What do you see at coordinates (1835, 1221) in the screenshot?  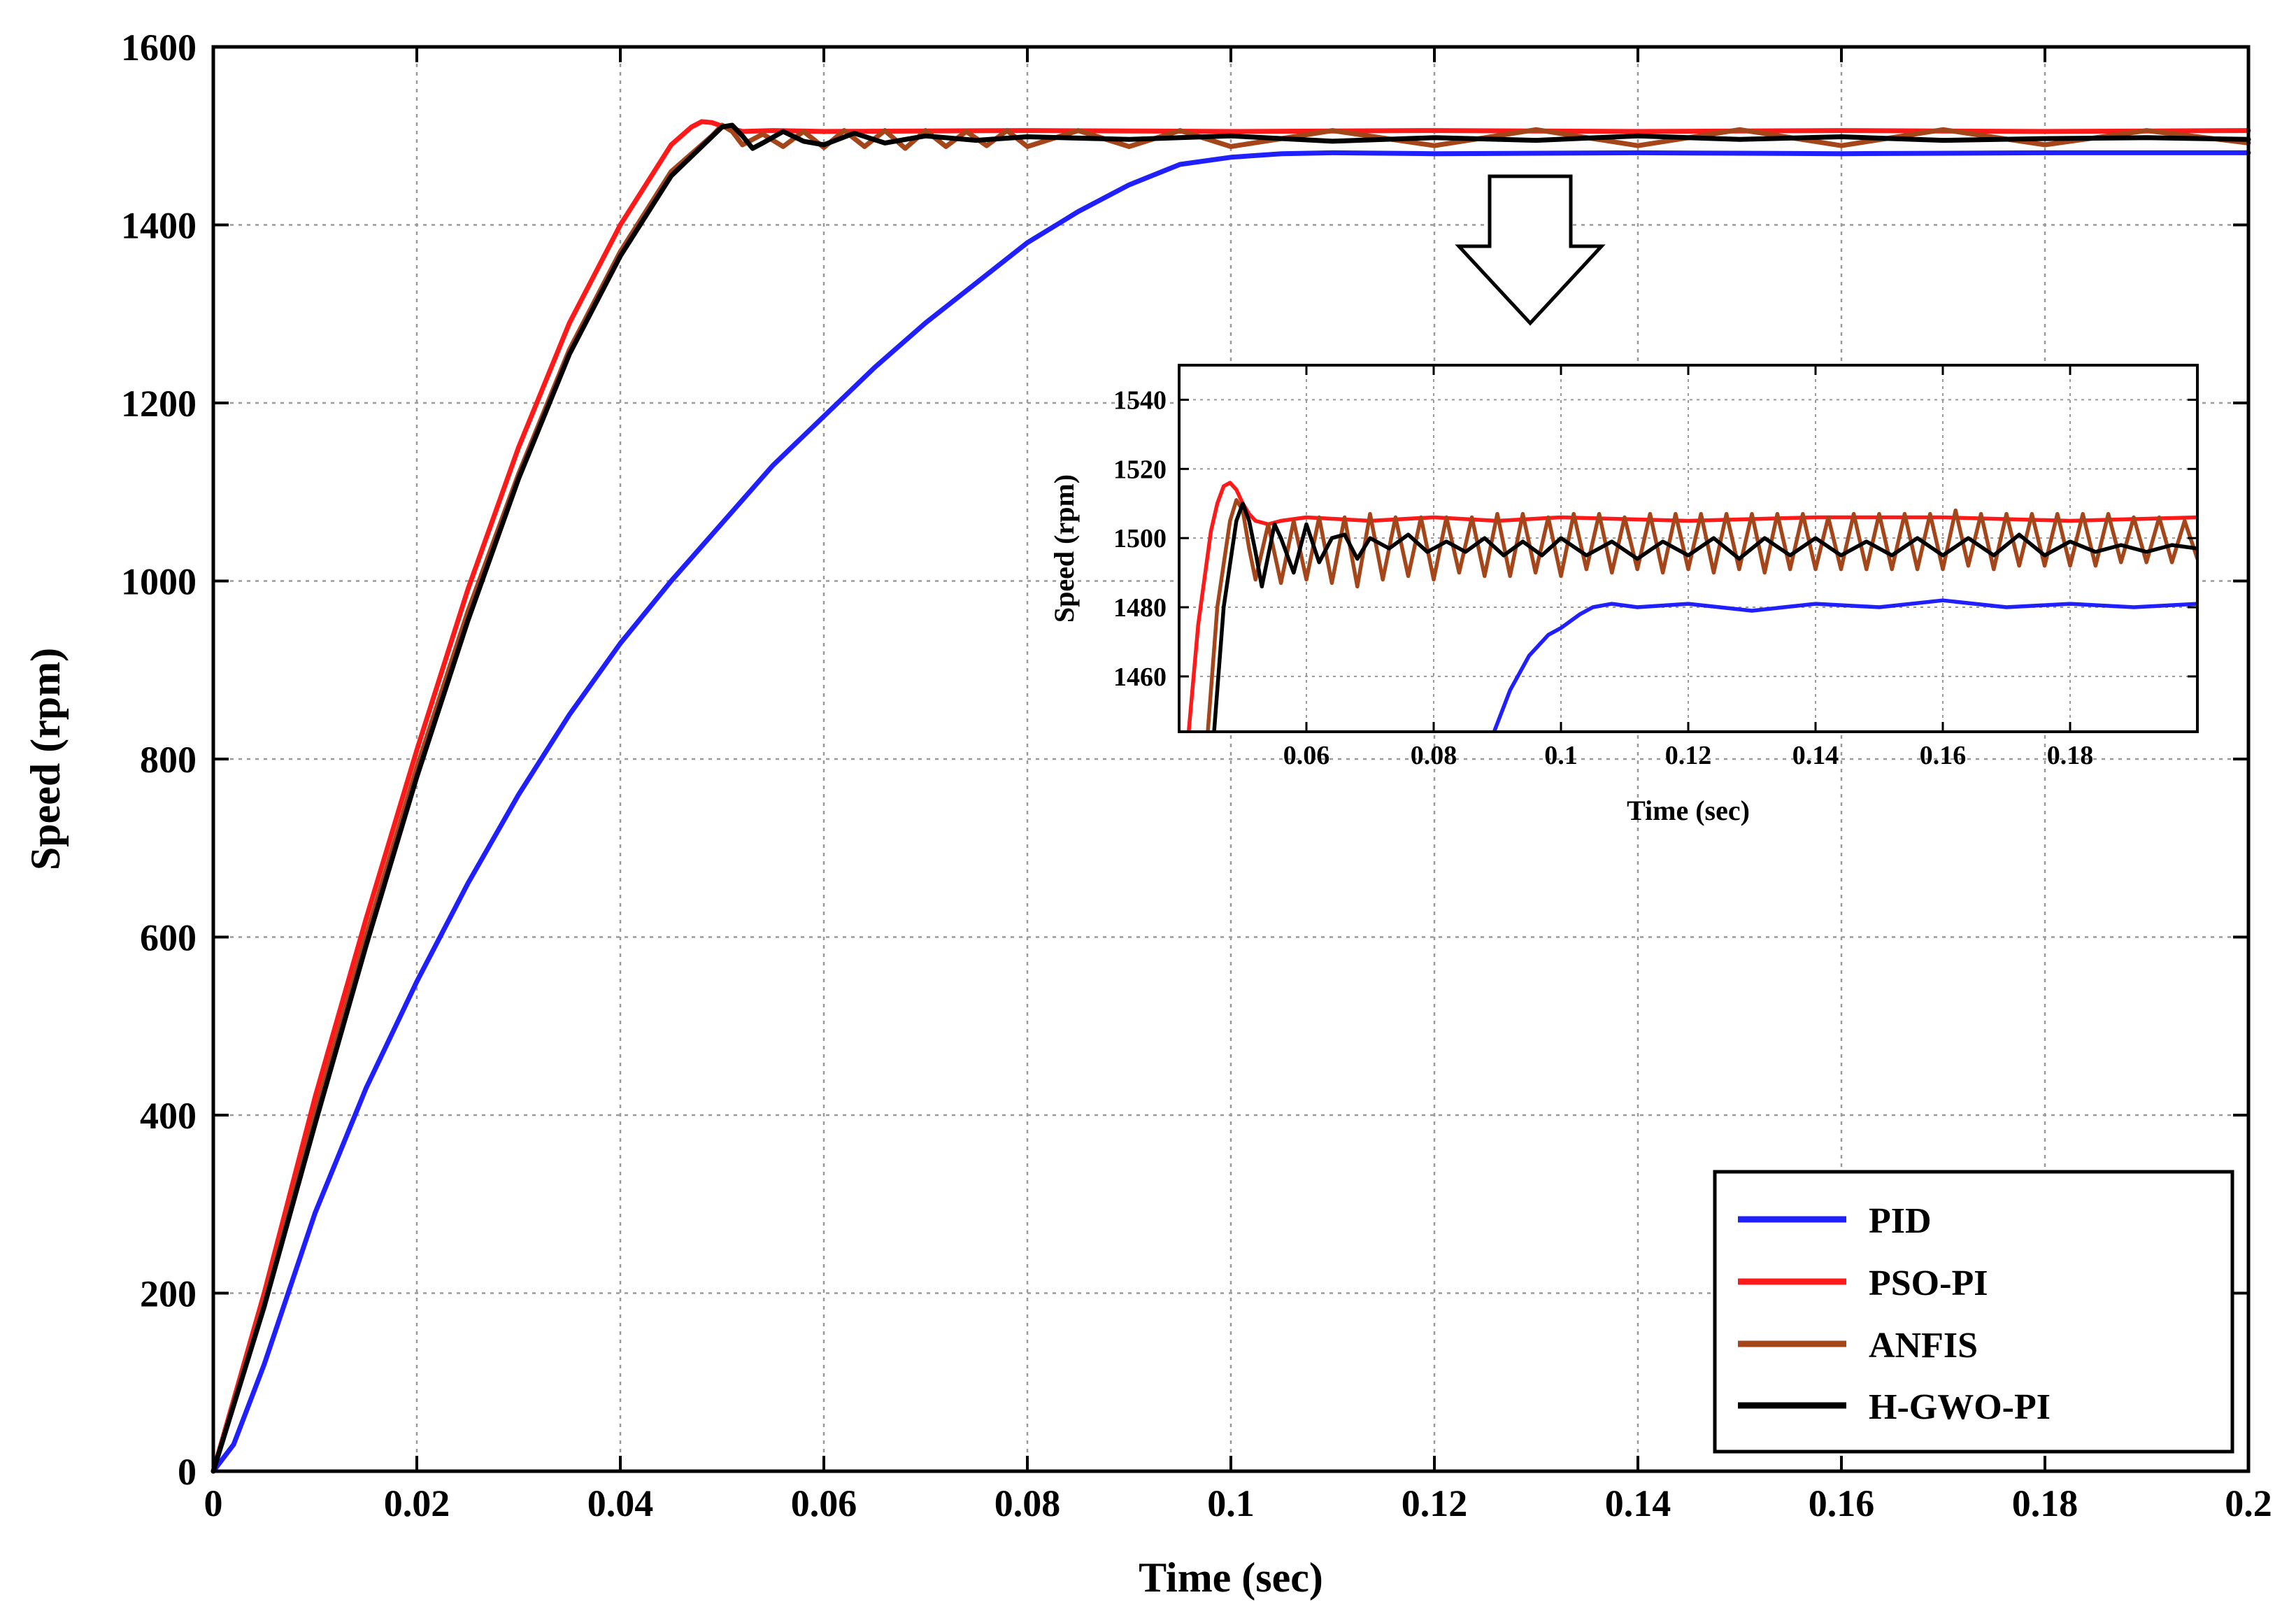 I see `legend-entry: PID` at bounding box center [1835, 1221].